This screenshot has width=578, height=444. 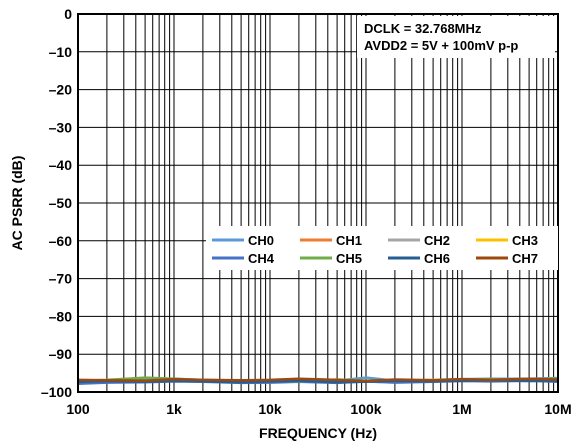 What do you see at coordinates (61, 127) in the screenshot?
I see `y-tick-label: –30` at bounding box center [61, 127].